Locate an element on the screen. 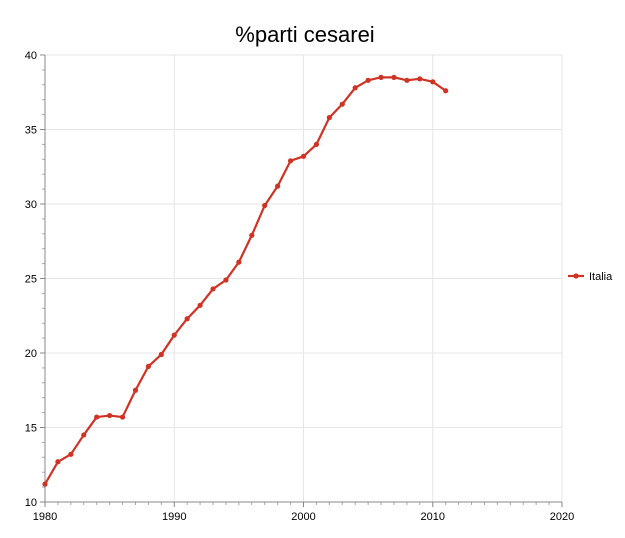  y-tick-label: 15 is located at coordinates (31, 429).